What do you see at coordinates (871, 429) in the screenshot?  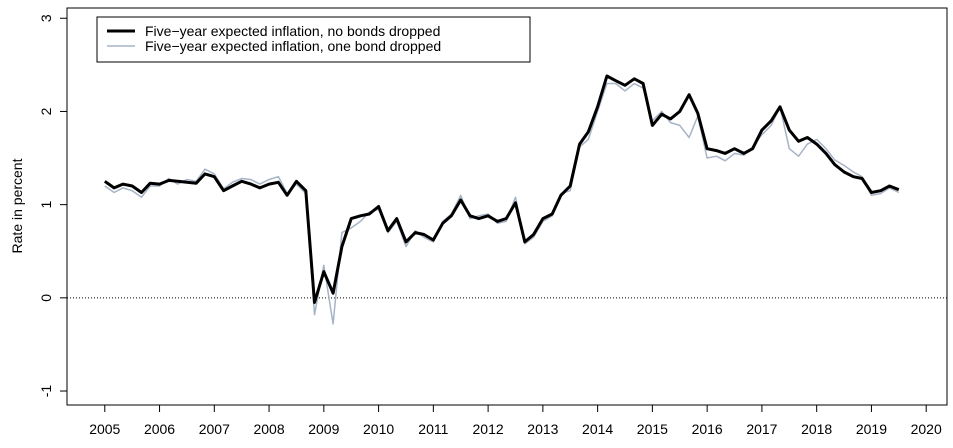 I see `x-tick-label: 2019` at bounding box center [871, 429].